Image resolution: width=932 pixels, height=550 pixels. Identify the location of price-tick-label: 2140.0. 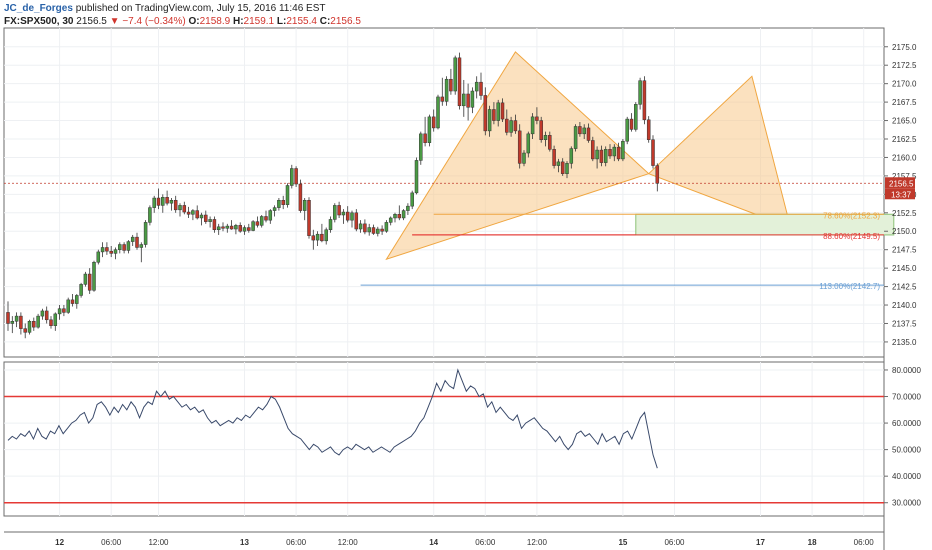
(904, 305).